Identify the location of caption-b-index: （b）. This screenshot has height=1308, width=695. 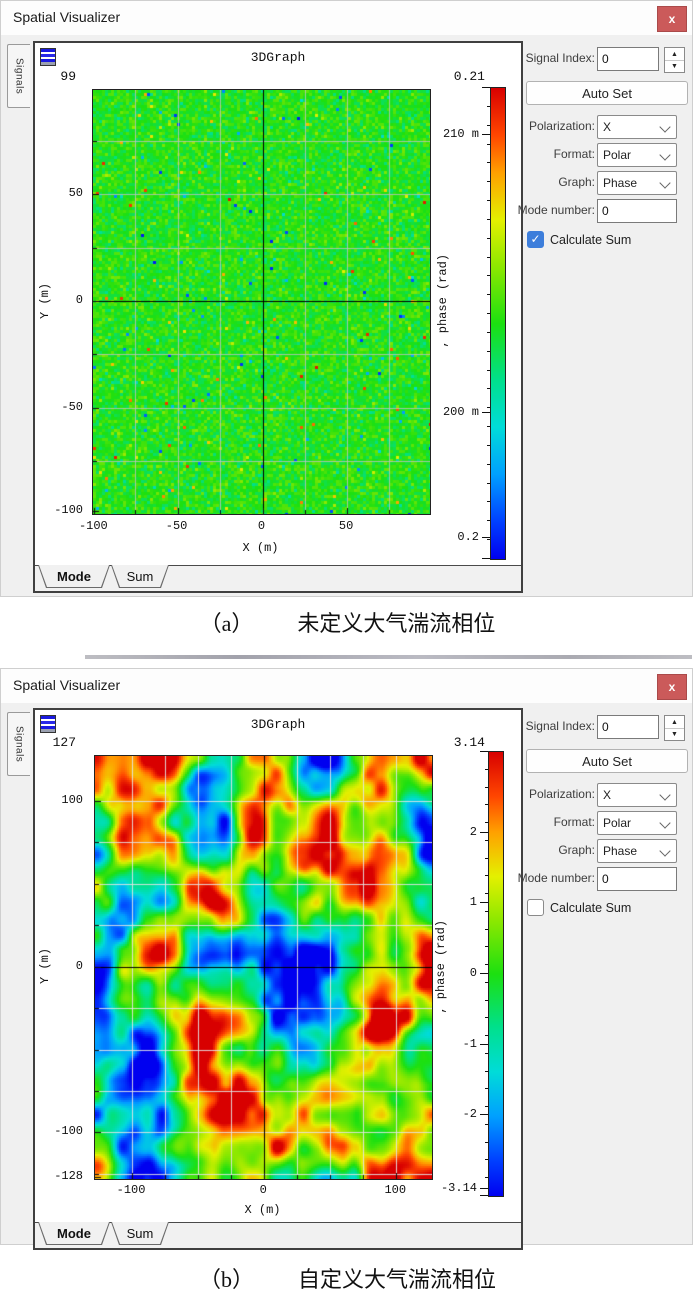
(226, 1279).